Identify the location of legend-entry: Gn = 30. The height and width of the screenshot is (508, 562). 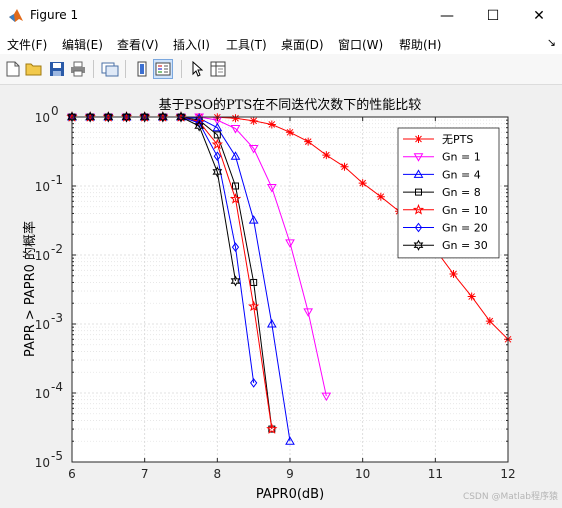
(445, 245).